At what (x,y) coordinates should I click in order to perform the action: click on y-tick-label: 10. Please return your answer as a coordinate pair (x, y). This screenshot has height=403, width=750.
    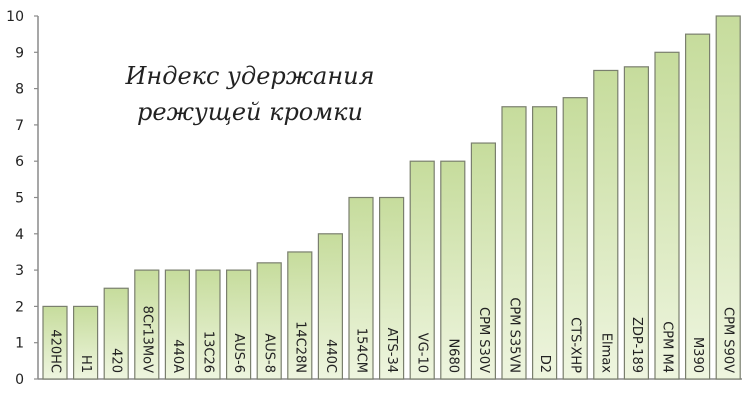
    Looking at the image, I should click on (15, 17).